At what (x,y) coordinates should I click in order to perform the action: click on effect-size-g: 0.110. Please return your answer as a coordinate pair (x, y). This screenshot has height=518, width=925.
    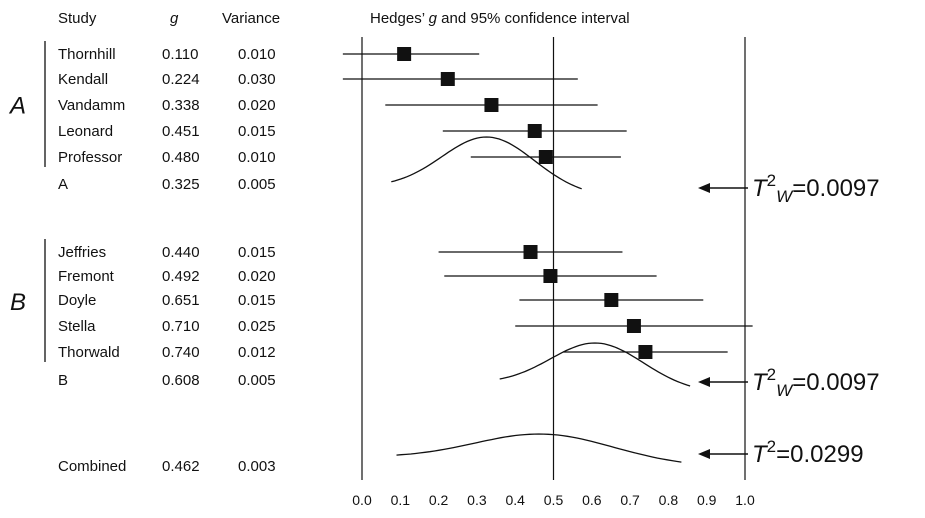
    Looking at the image, I should click on (180, 54).